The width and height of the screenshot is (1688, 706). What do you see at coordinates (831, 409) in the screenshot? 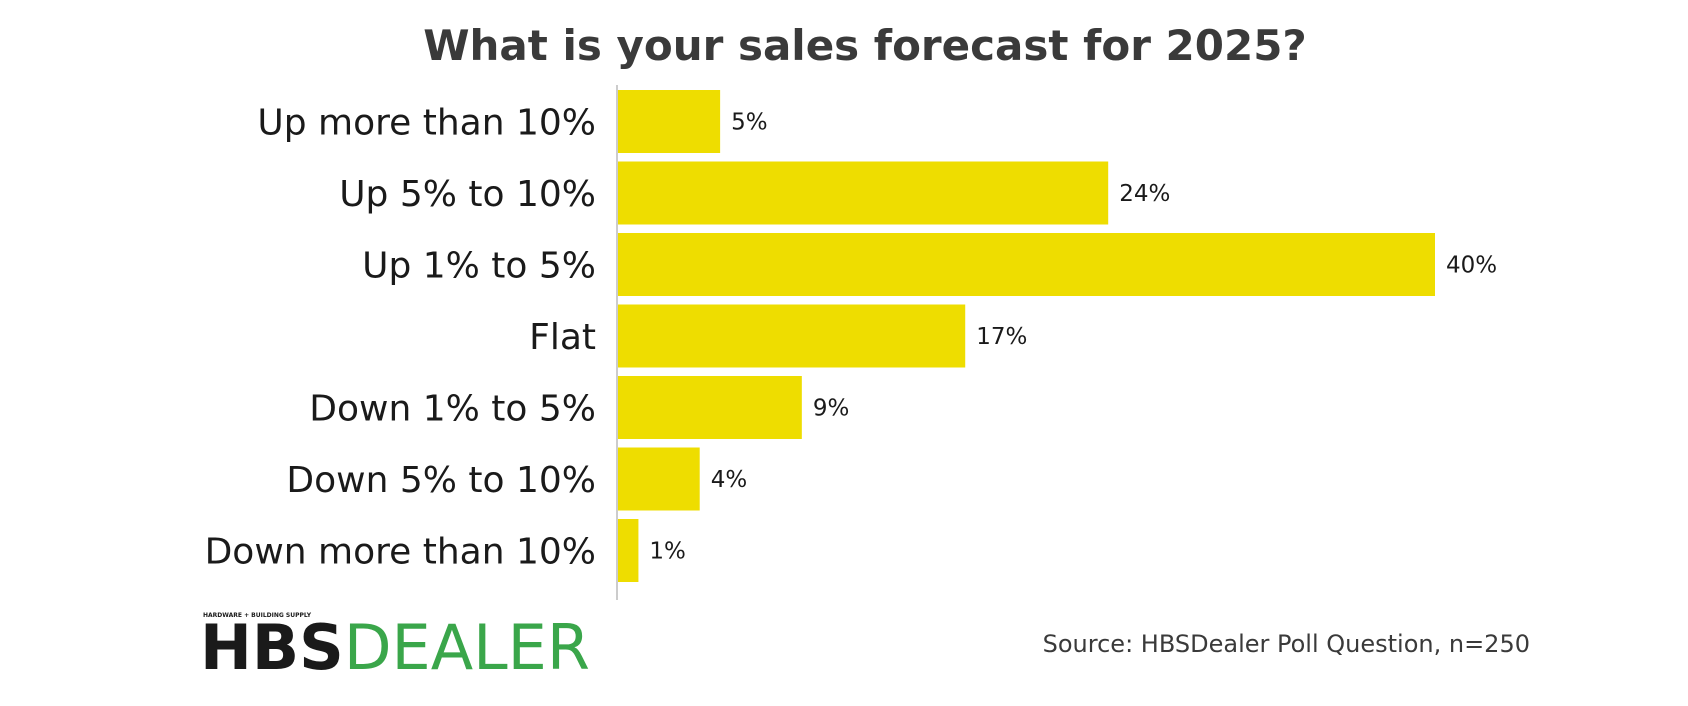
I see `value-label-4: 9%` at bounding box center [831, 409].